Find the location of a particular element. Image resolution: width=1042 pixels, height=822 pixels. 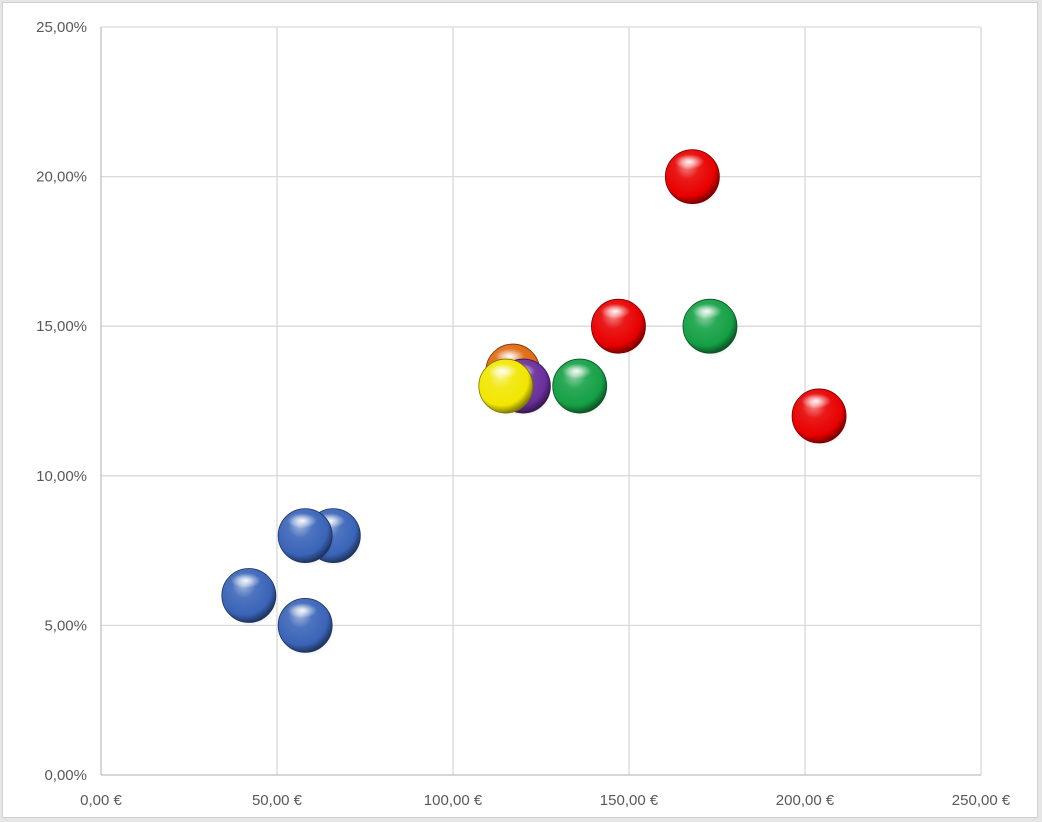

x-tick-label: 250,00 € is located at coordinates (981, 800).